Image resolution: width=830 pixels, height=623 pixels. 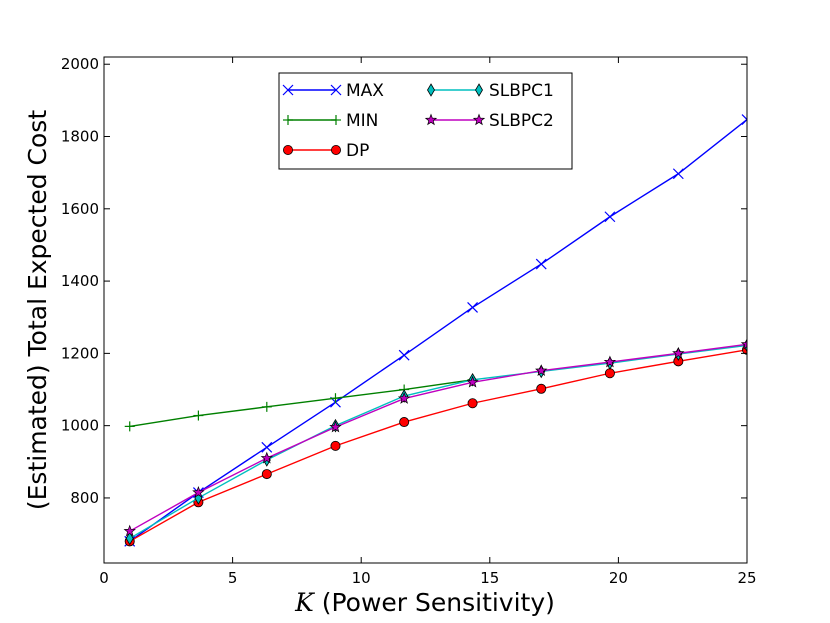 I want to click on y-tick-label: 1200, so click(x=80, y=353).